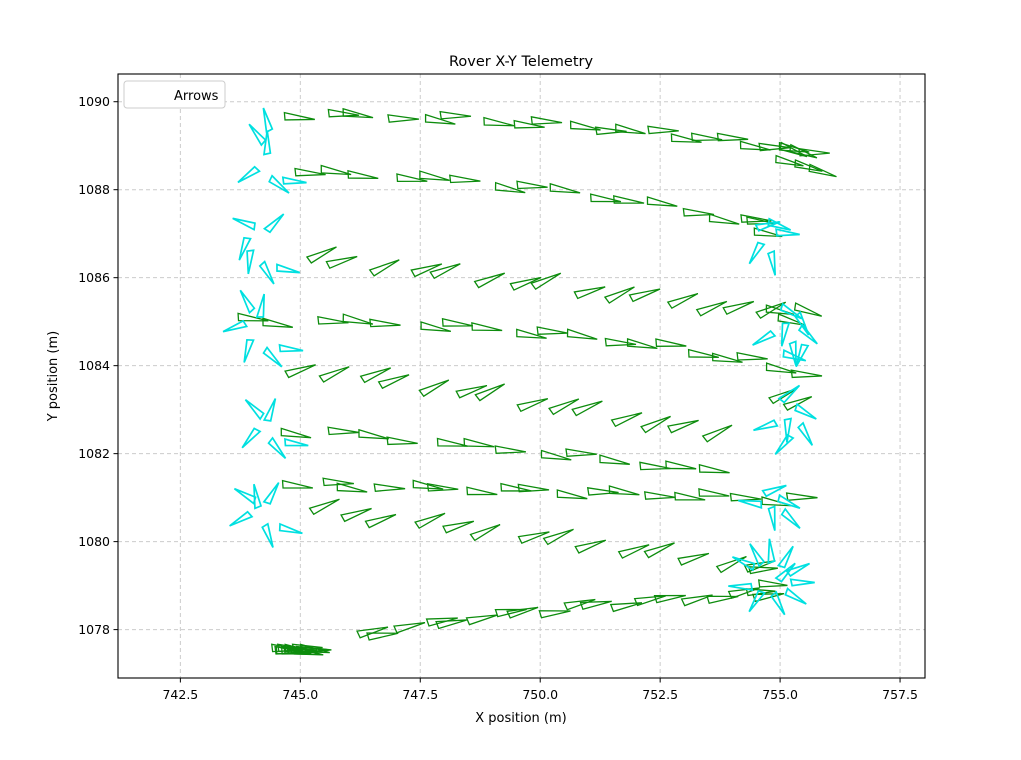 The image size is (1021, 760). I want to click on legend: Arrows, so click(174, 94).